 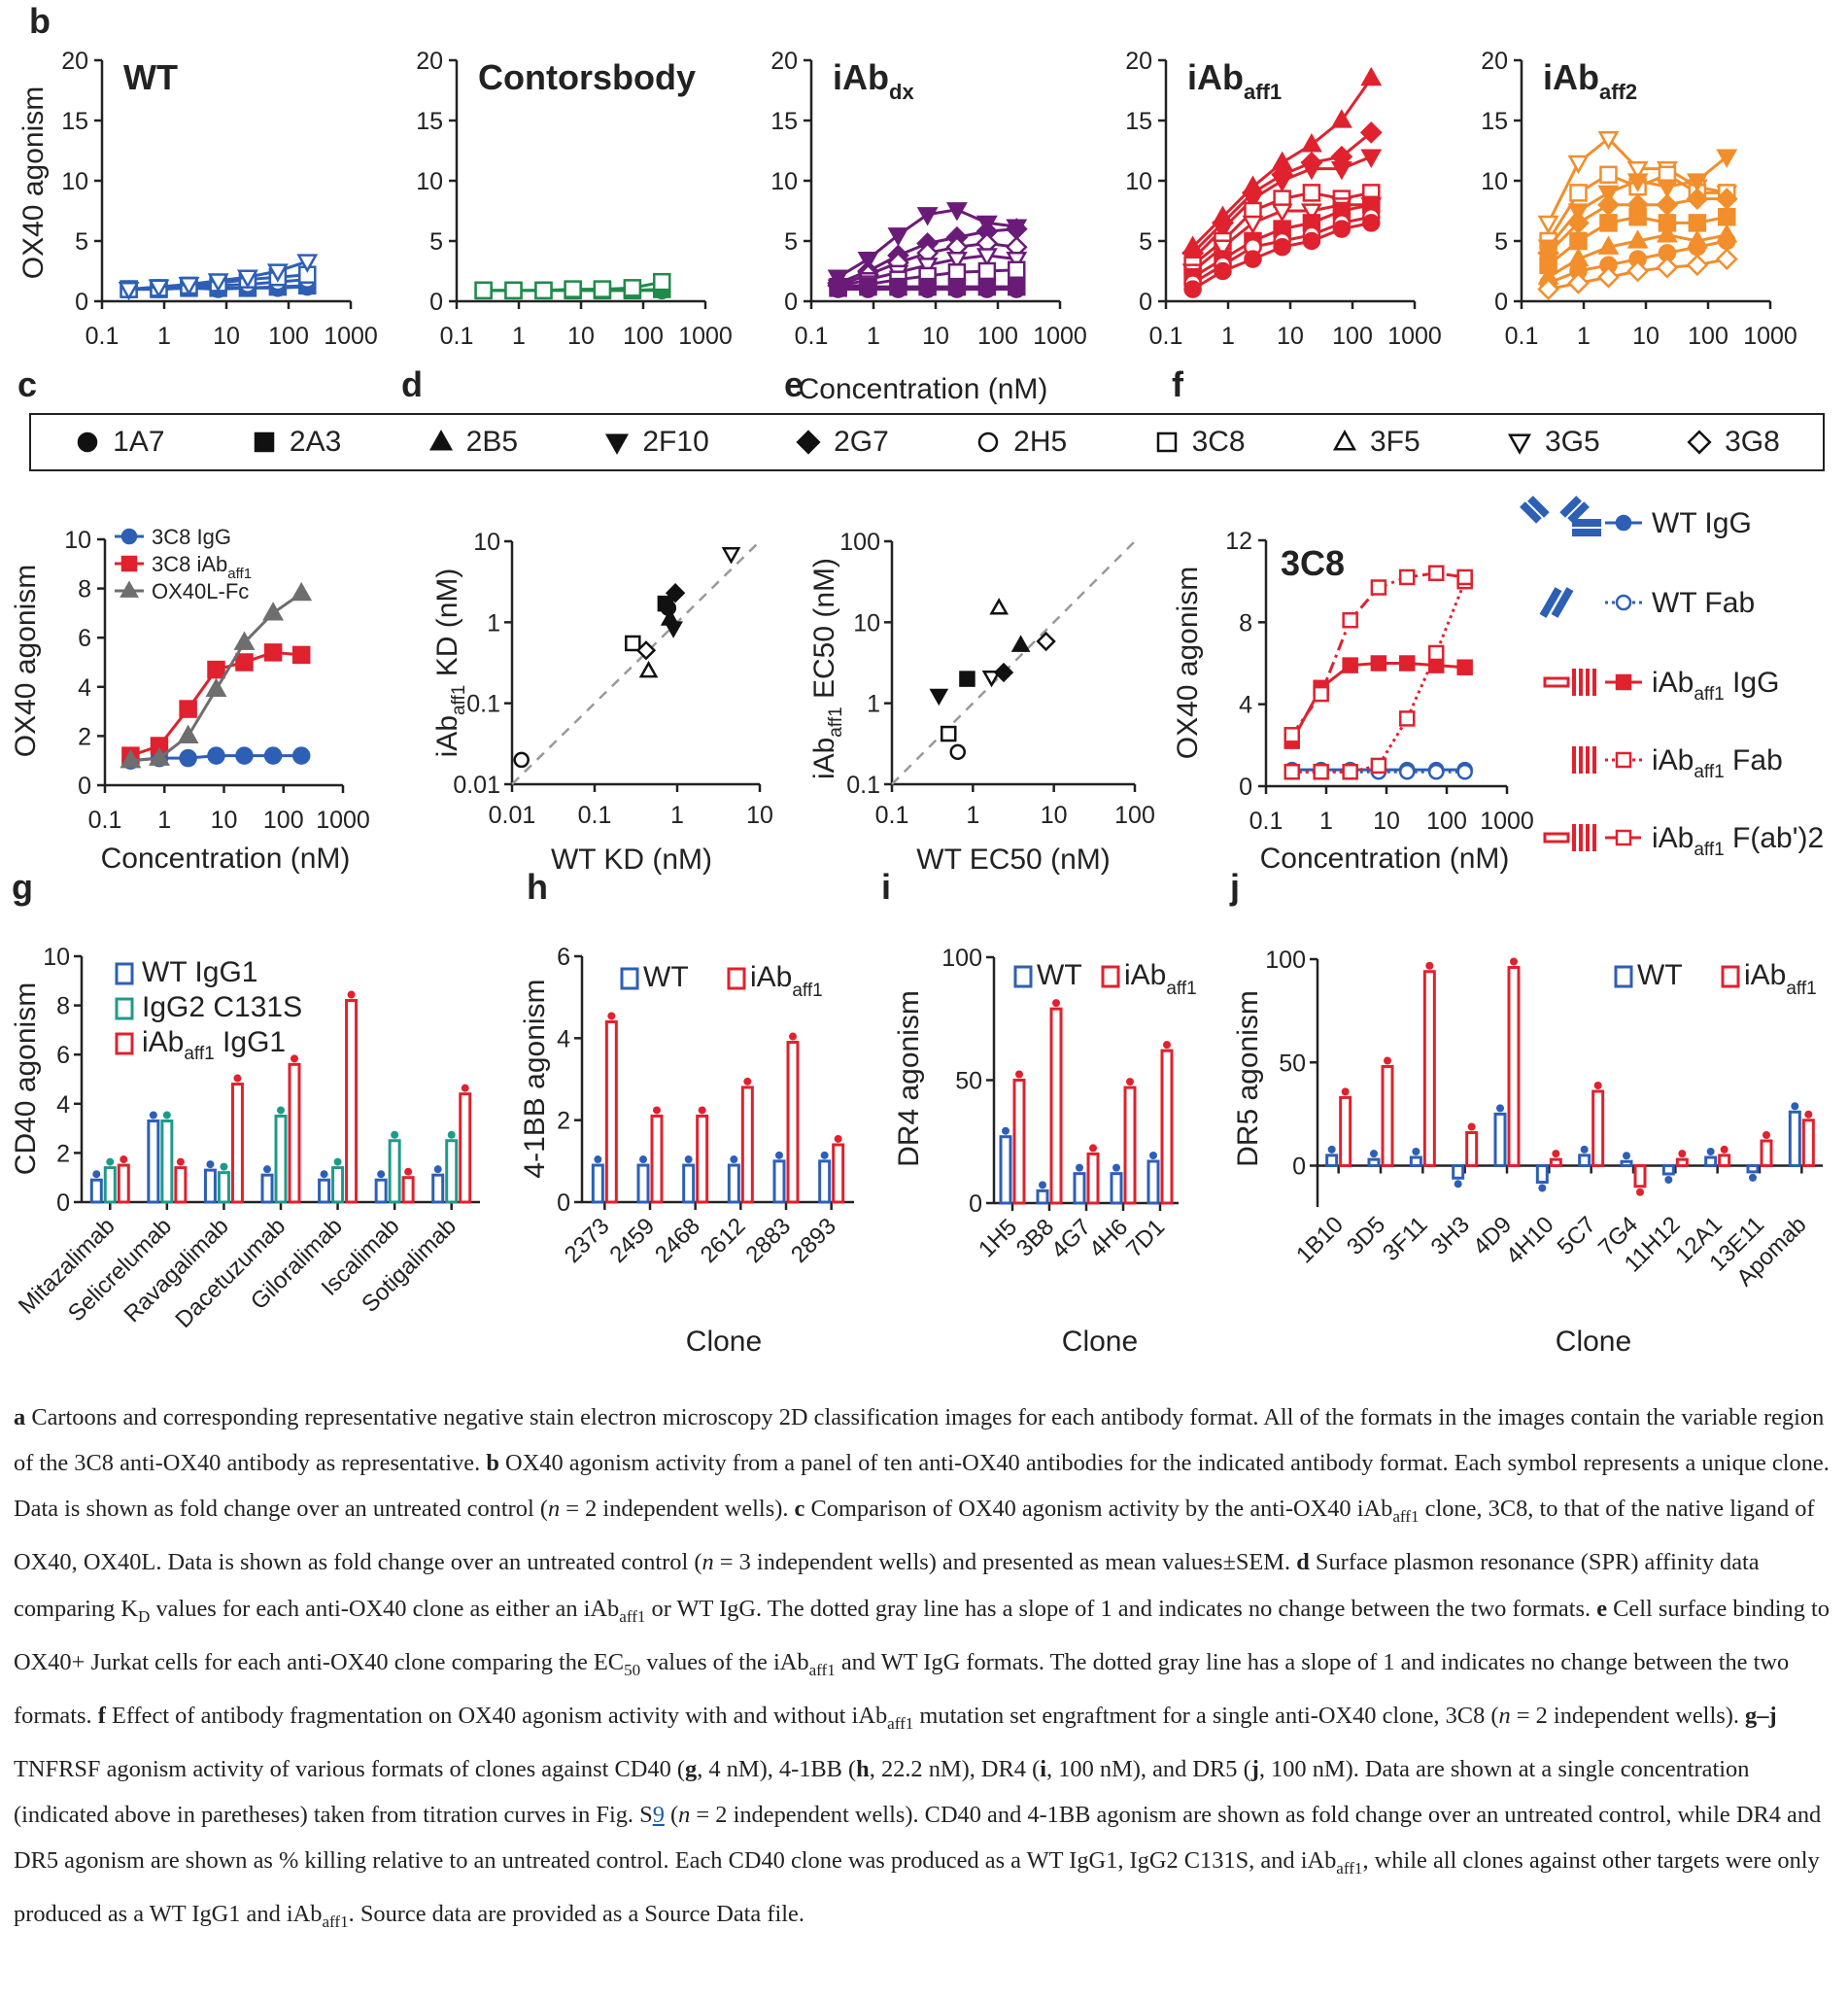 What do you see at coordinates (1639, 199) in the screenshot?
I see `panel-b-chart-5: 0 5 10 15 20 0.1 1 10 100 1000 iAbaff2` at bounding box center [1639, 199].